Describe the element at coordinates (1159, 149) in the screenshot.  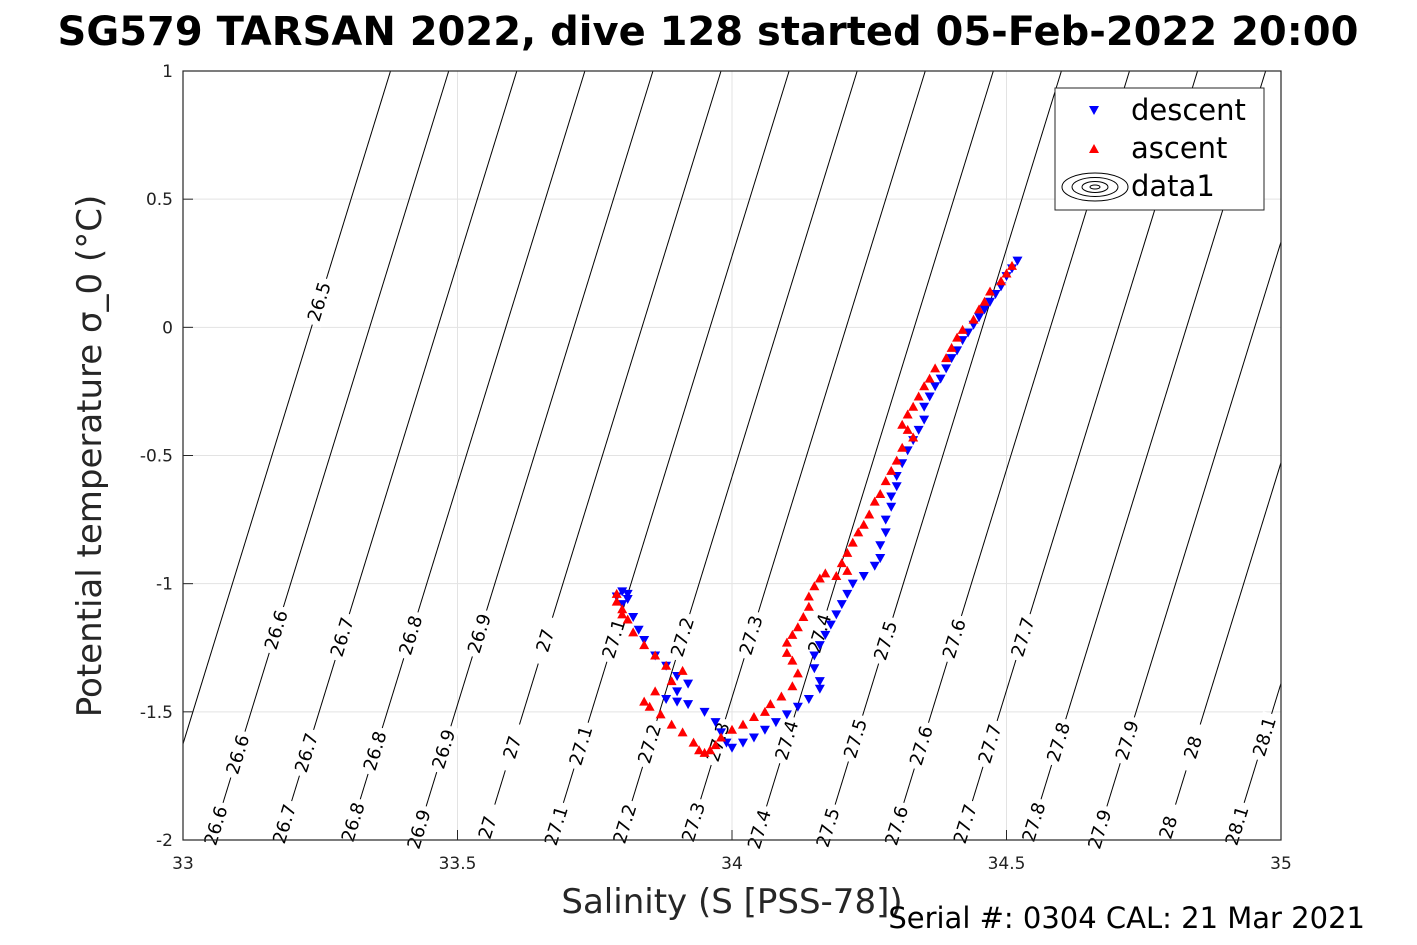
I see `legend: descent ascent data1` at that location.